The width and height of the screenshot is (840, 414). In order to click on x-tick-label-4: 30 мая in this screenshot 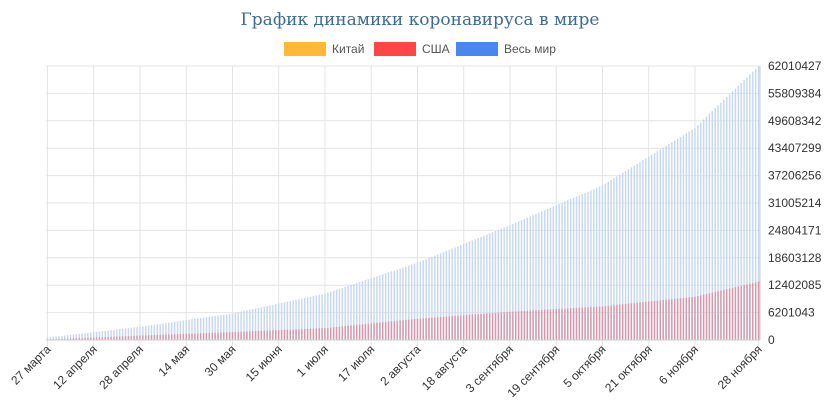, I will do `click(220, 360)`.